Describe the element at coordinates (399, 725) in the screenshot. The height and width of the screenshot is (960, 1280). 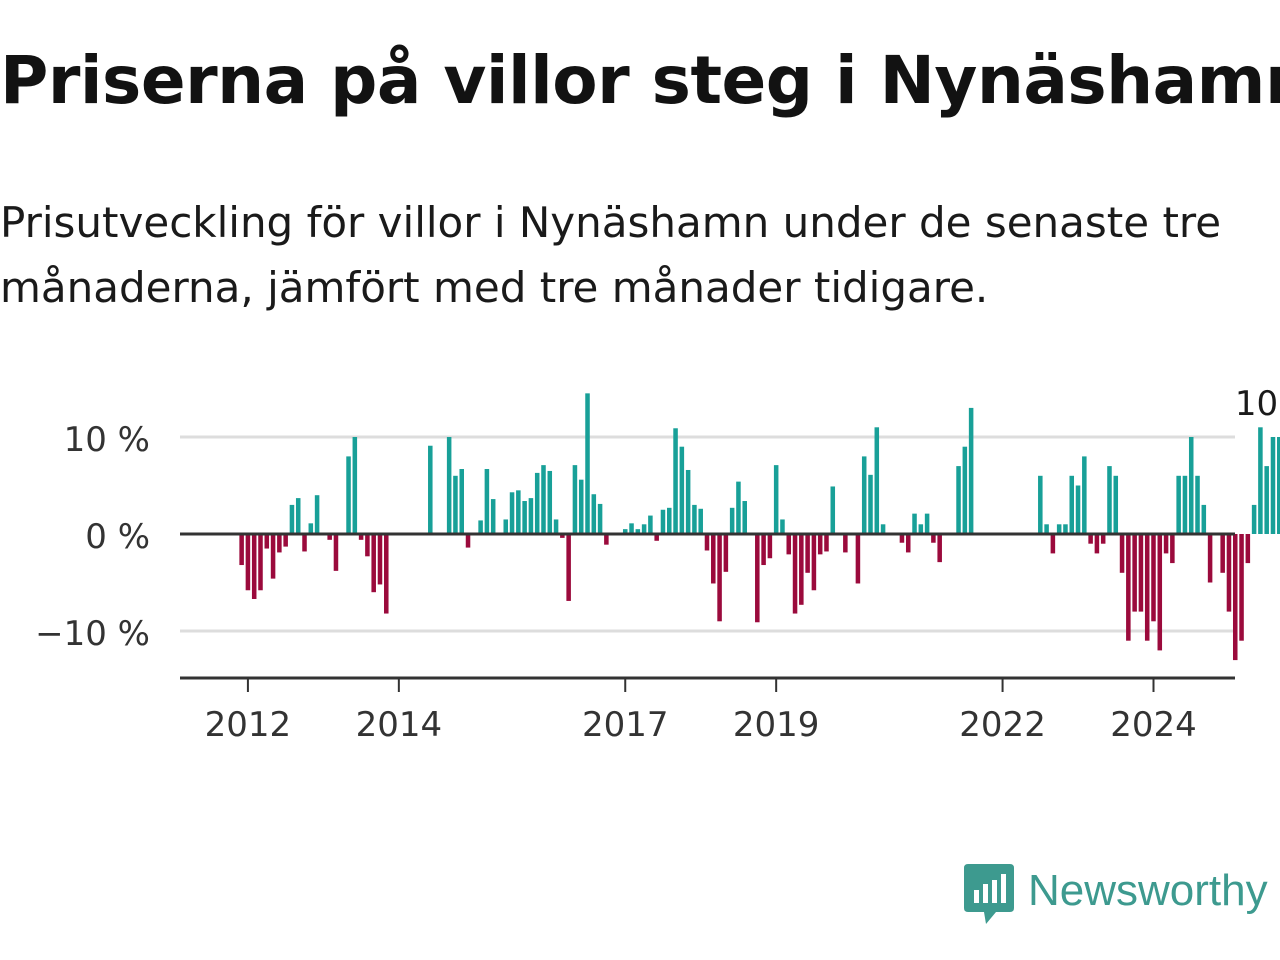
I see `x-tick-label: 2014` at that location.